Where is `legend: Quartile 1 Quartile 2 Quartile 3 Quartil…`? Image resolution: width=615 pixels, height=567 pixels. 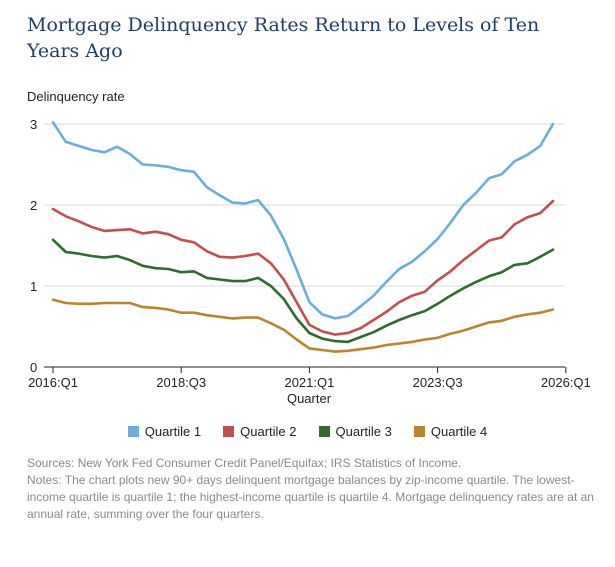 legend: Quartile 1 Quartile 2 Quartile 3 Quartil… is located at coordinates (307, 431).